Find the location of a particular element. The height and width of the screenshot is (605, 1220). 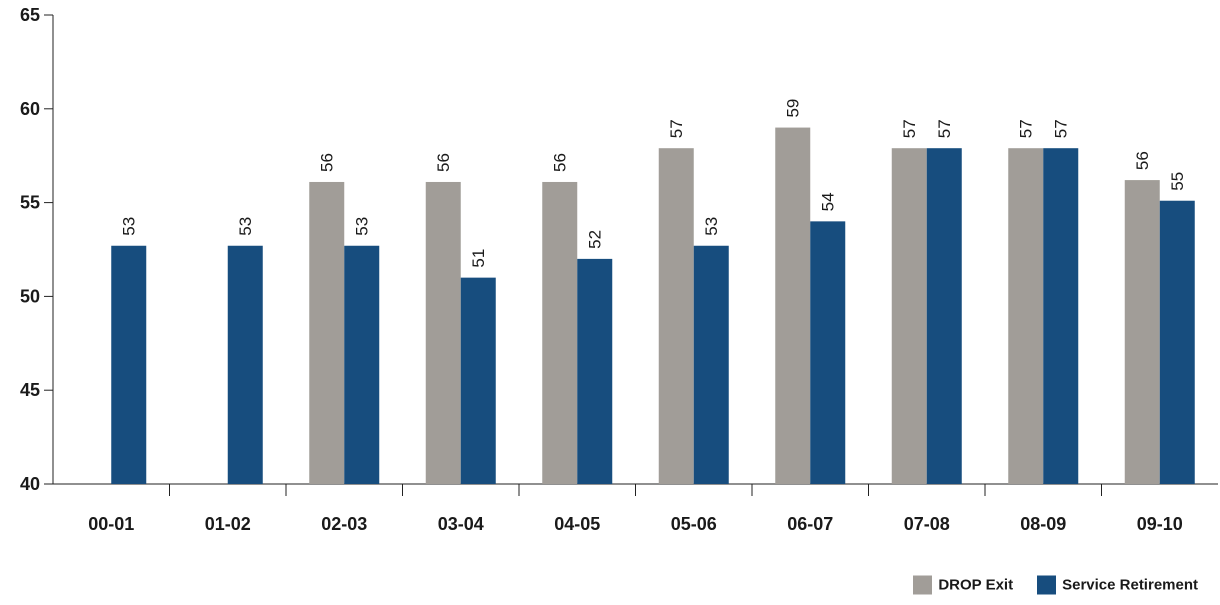

legend-label-drop-exit: DROP Exit is located at coordinates (976, 585).